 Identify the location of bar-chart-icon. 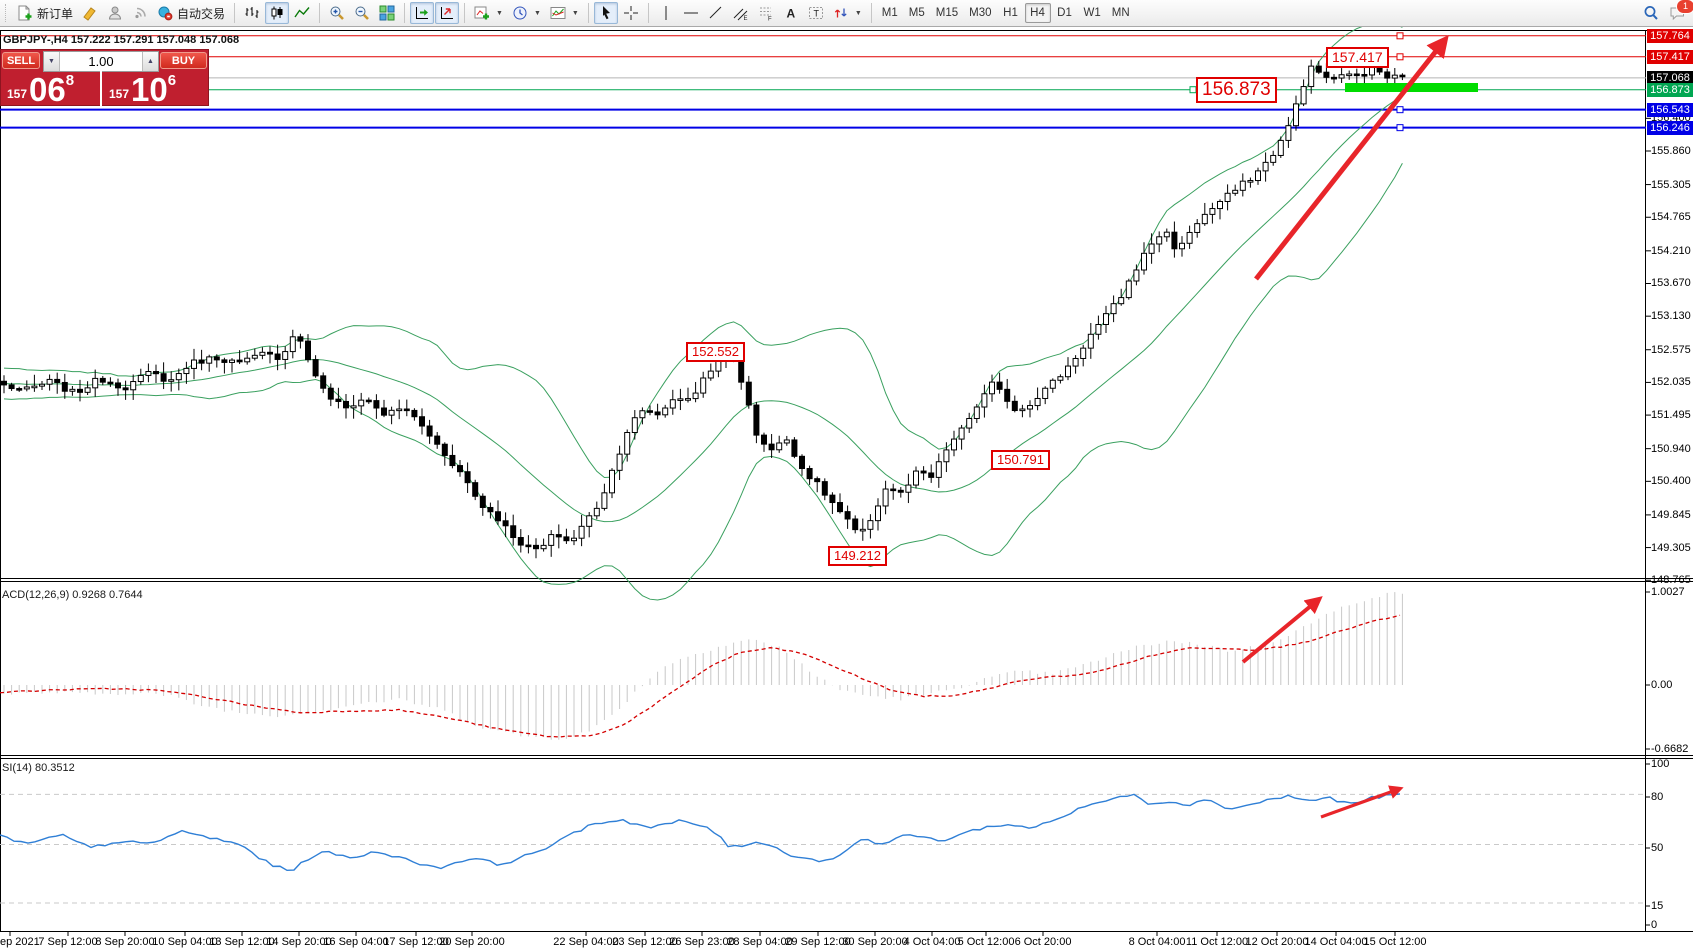
(252, 12).